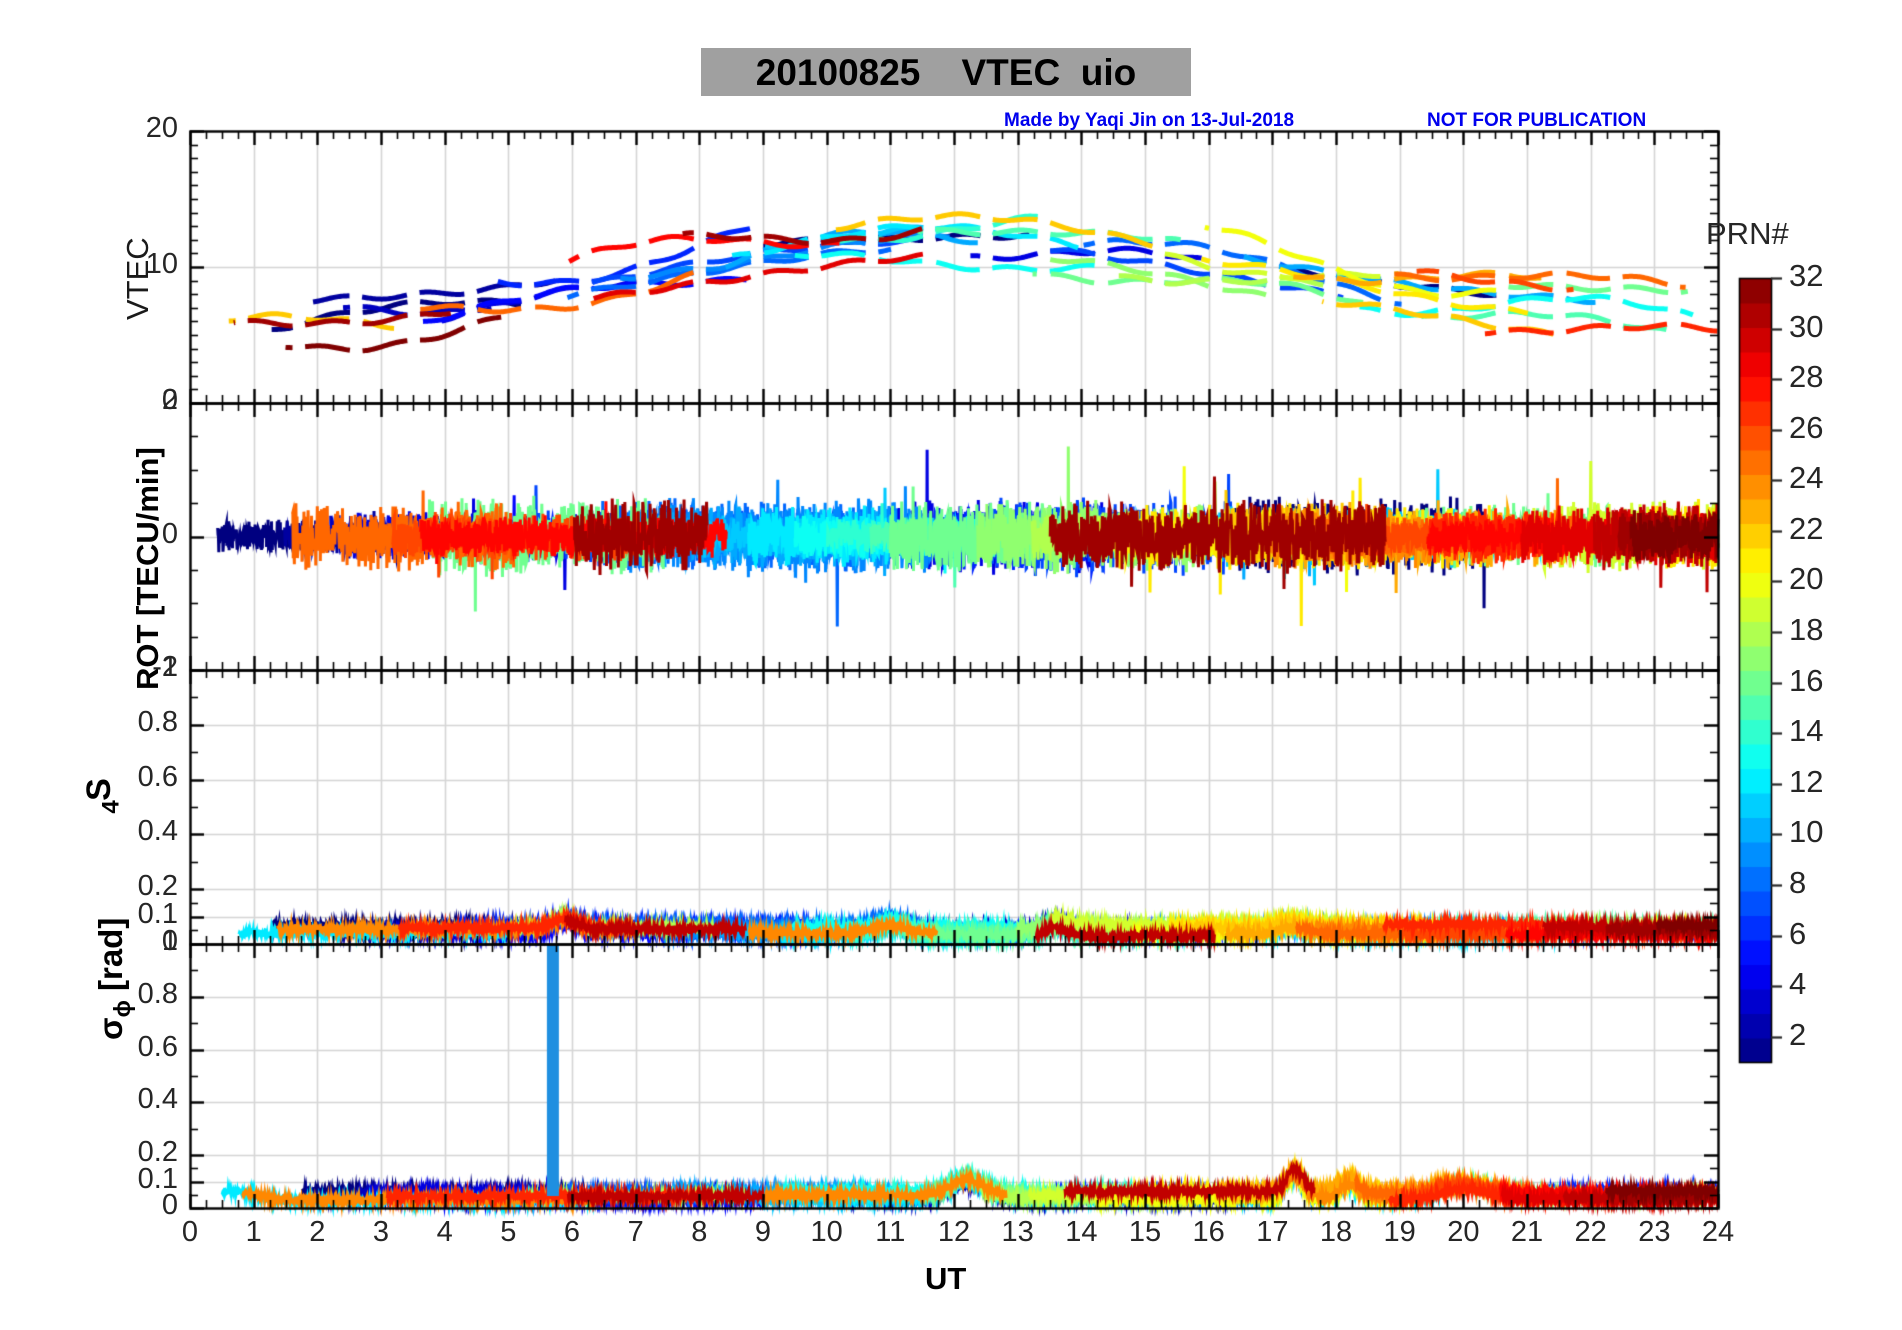  I want to click on ytick-sigma_phi-1: 1, so click(169, 941).